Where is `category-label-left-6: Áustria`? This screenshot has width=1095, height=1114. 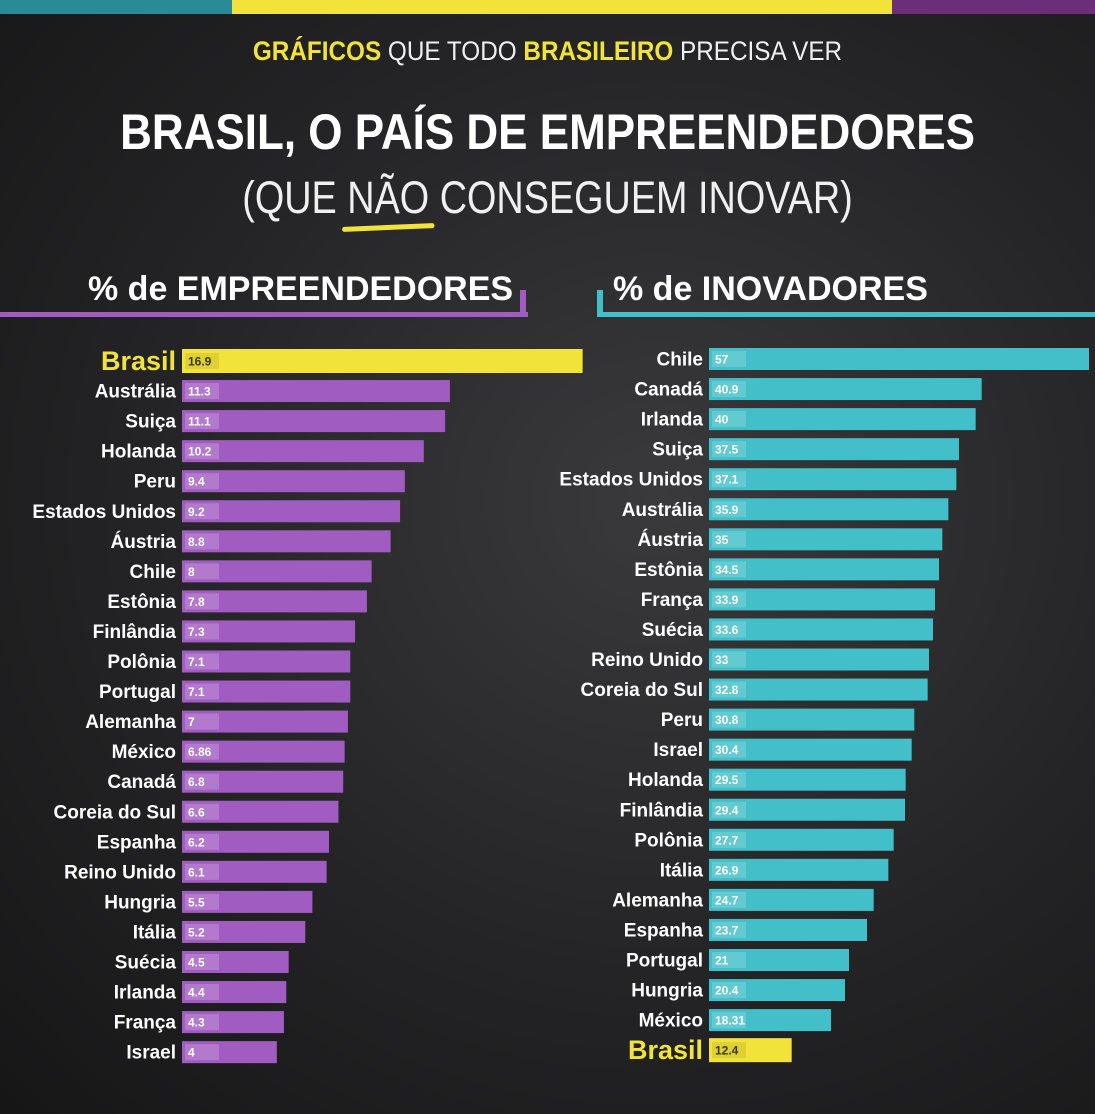 category-label-left-6: Áustria is located at coordinates (144, 542).